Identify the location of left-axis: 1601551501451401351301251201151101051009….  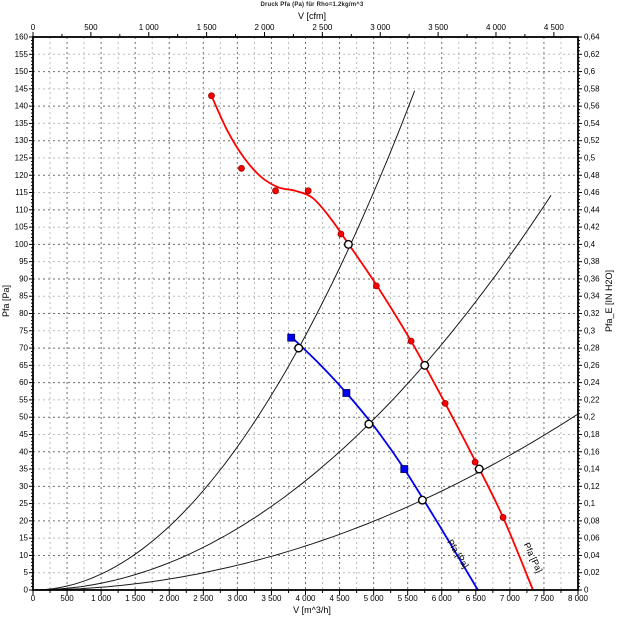
(24, 314).